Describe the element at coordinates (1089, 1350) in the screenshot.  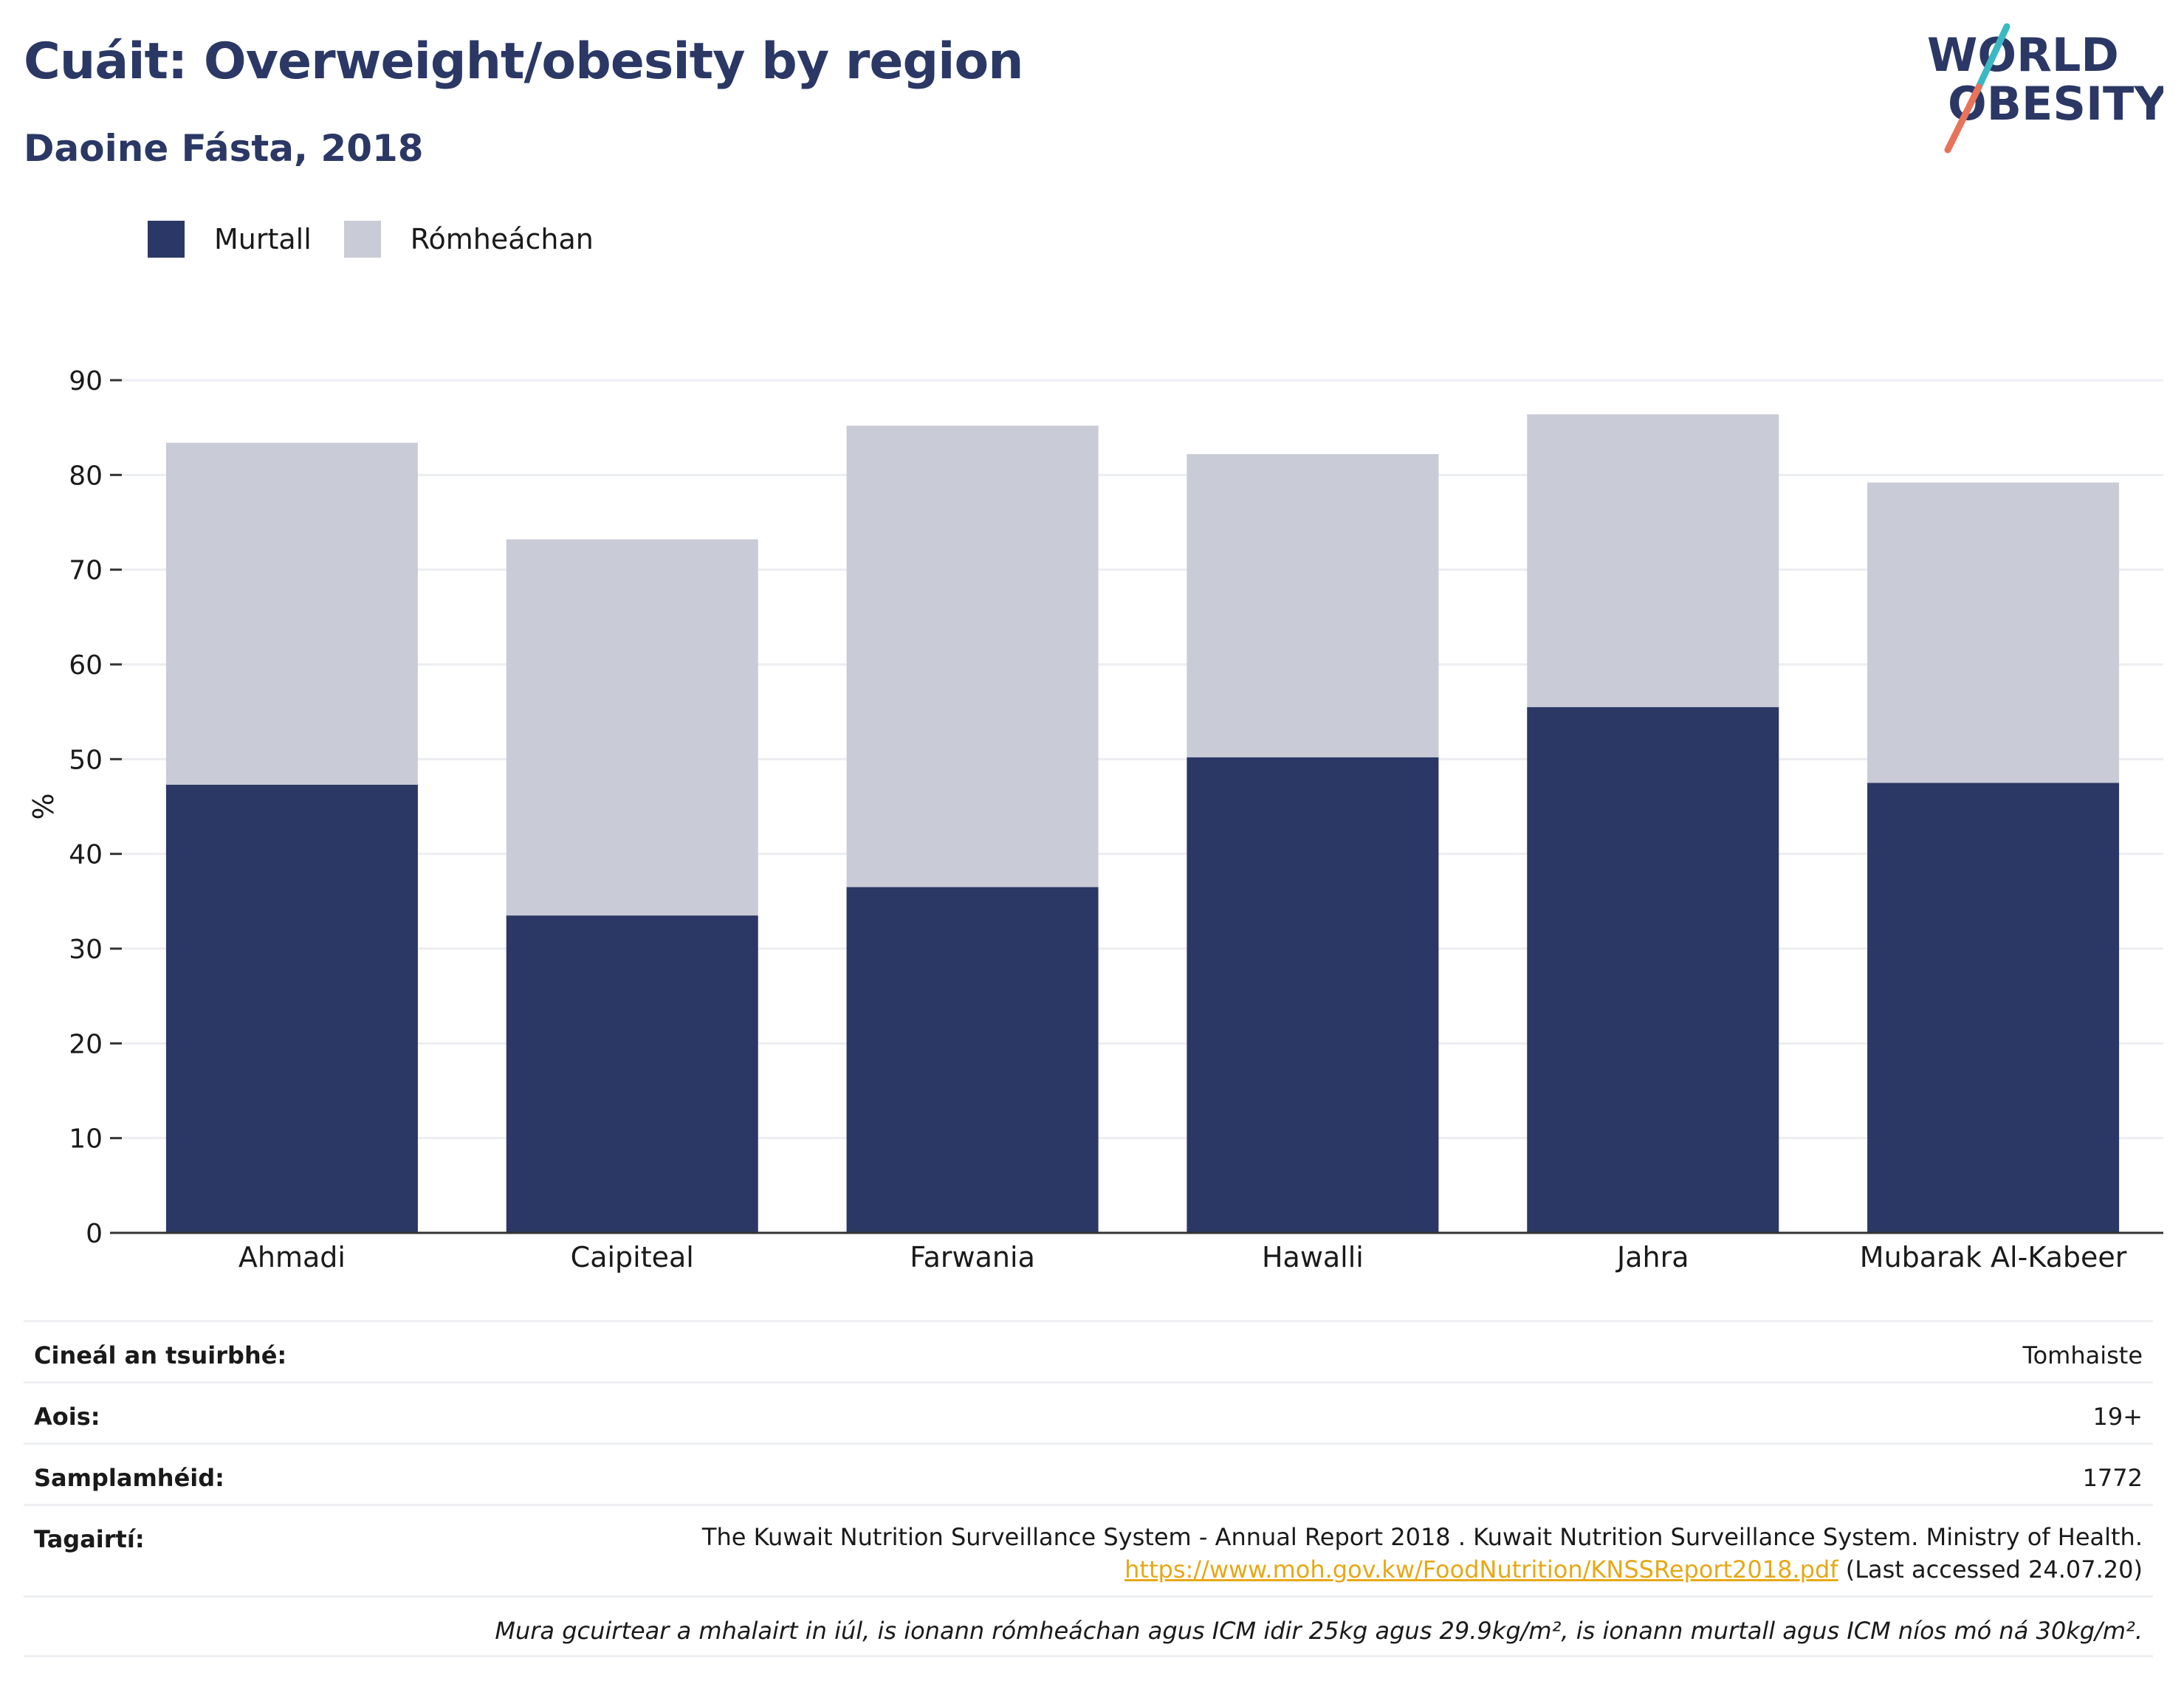
I see `info-row-survey-type: Cineál an tsuirbhé: Tomhaiste` at that location.